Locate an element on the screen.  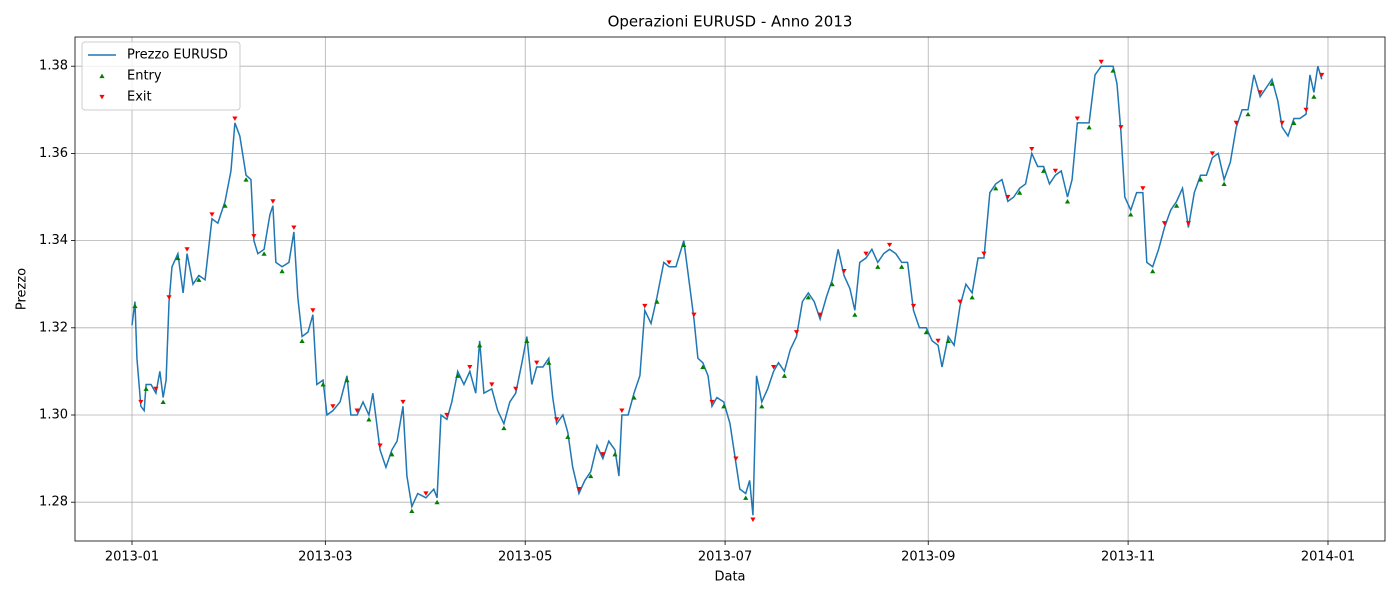
legend: Prezzo EURUSD Entry Exit is located at coordinates (161, 76).